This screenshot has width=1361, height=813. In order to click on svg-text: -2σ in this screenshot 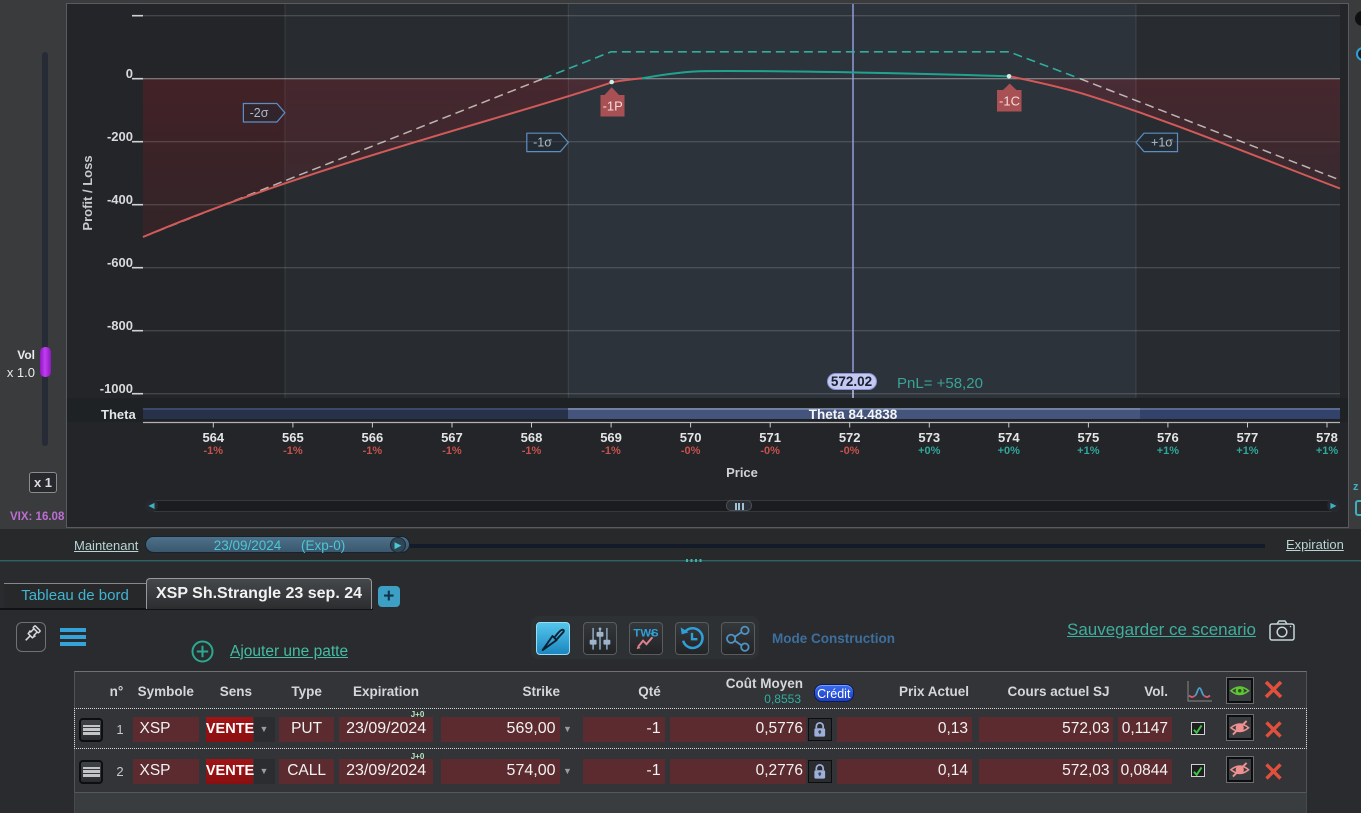, I will do `click(259, 113)`.